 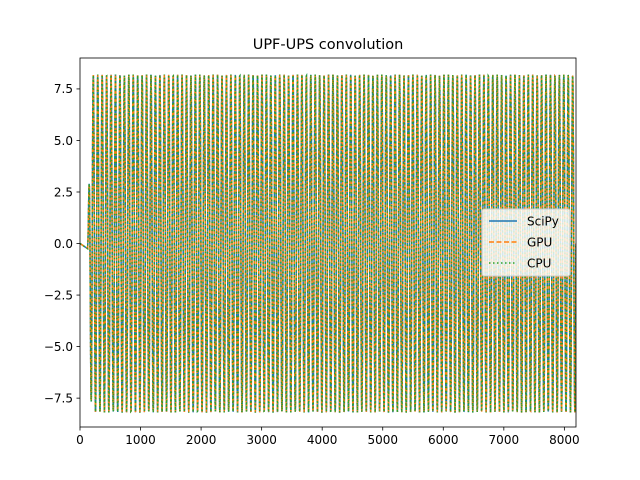 What do you see at coordinates (63, 192) in the screenshot?
I see `y-tick-label: 2.5` at bounding box center [63, 192].